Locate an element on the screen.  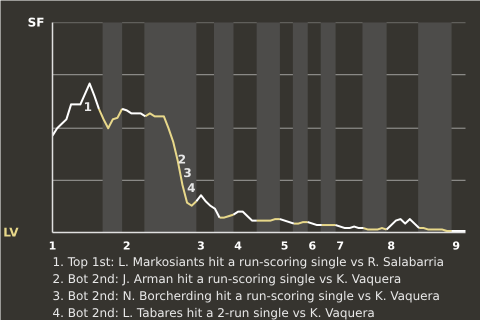
annotation: 4 is located at coordinates (191, 187).